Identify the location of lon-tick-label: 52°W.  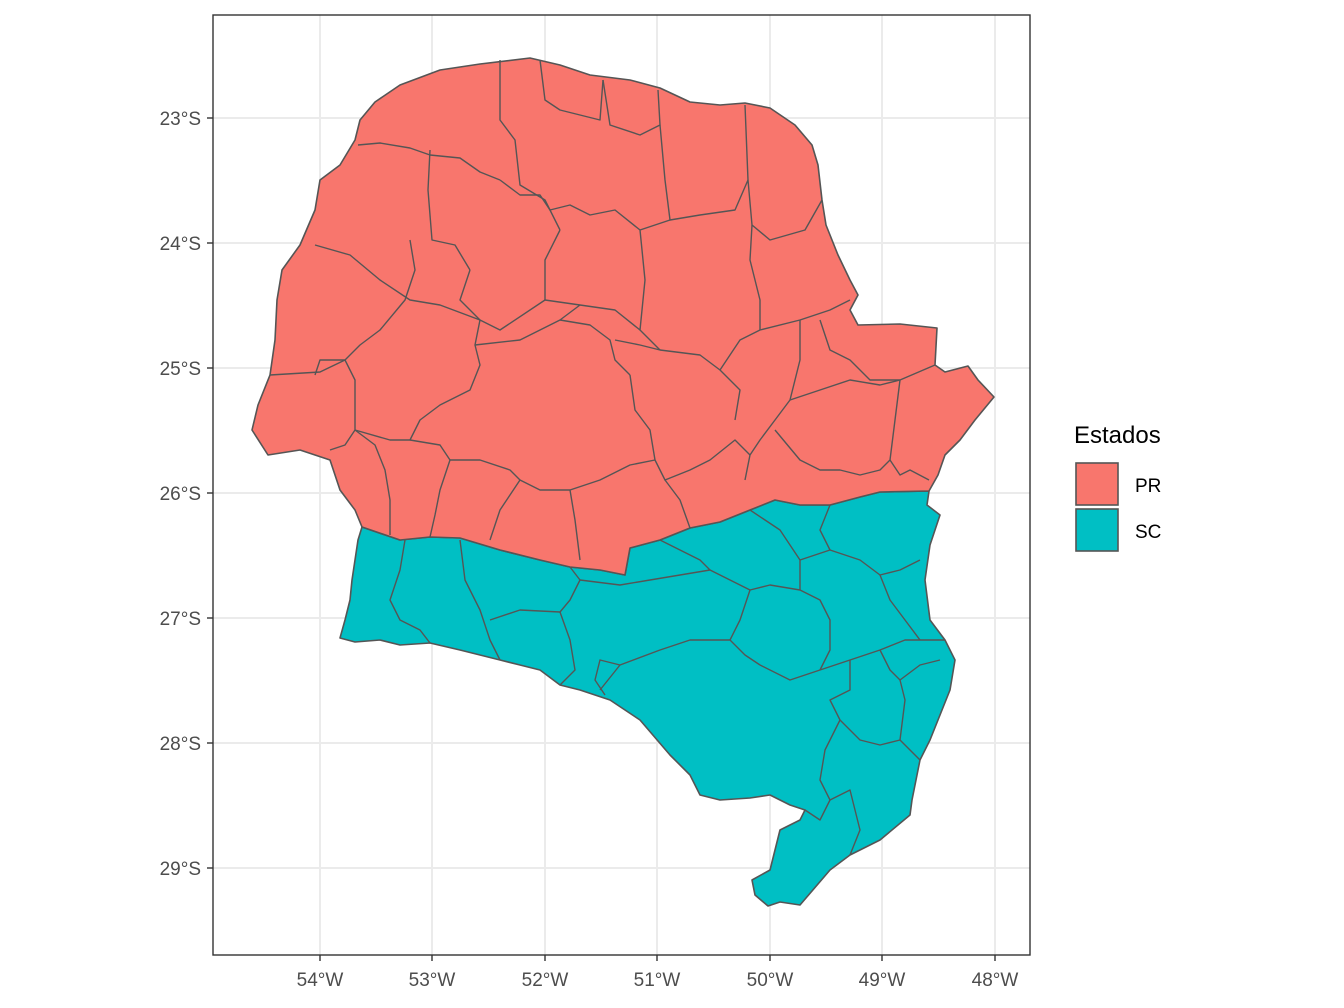
(545, 980).